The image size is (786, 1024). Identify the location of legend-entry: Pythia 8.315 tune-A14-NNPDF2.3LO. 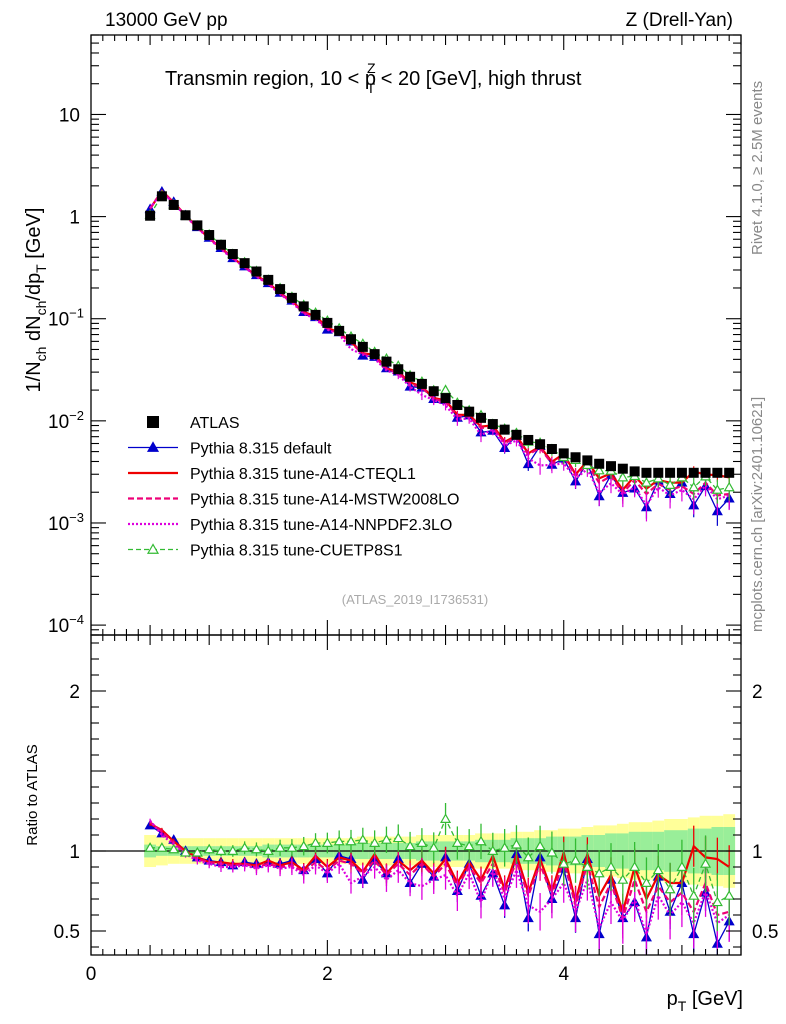
(290, 525).